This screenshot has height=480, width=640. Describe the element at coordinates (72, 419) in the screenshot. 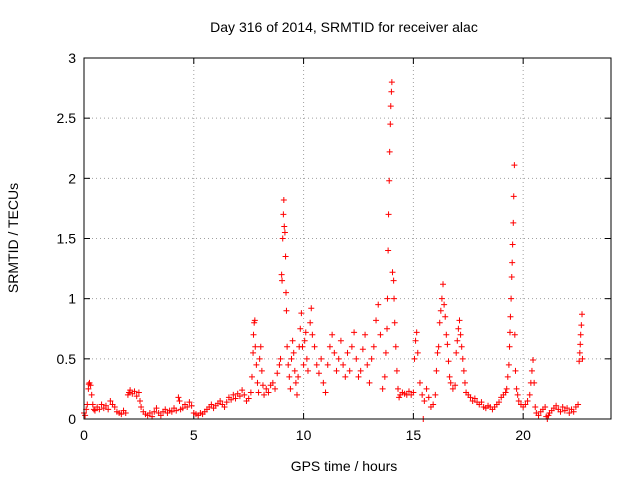

I see `y-tick-label: 0` at that location.